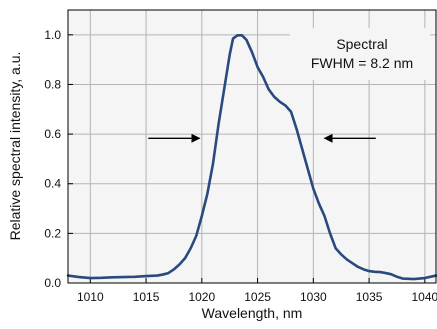 The width and height of the screenshot is (437, 329). I want to click on y-tick-label: 0.2, so click(52, 233).